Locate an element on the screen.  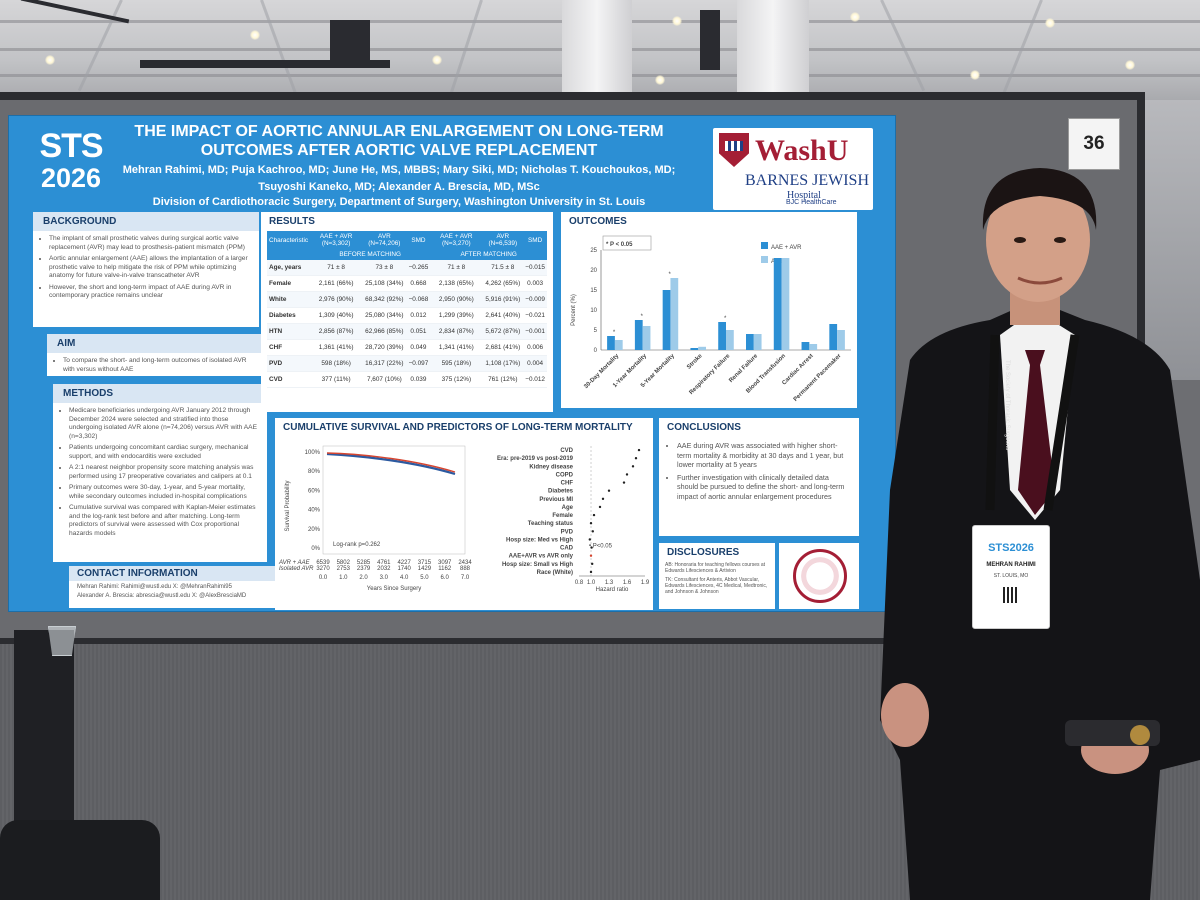
lanyard-text: The Society of Thoracic Surgeons is located at coordinates (1007, 405).